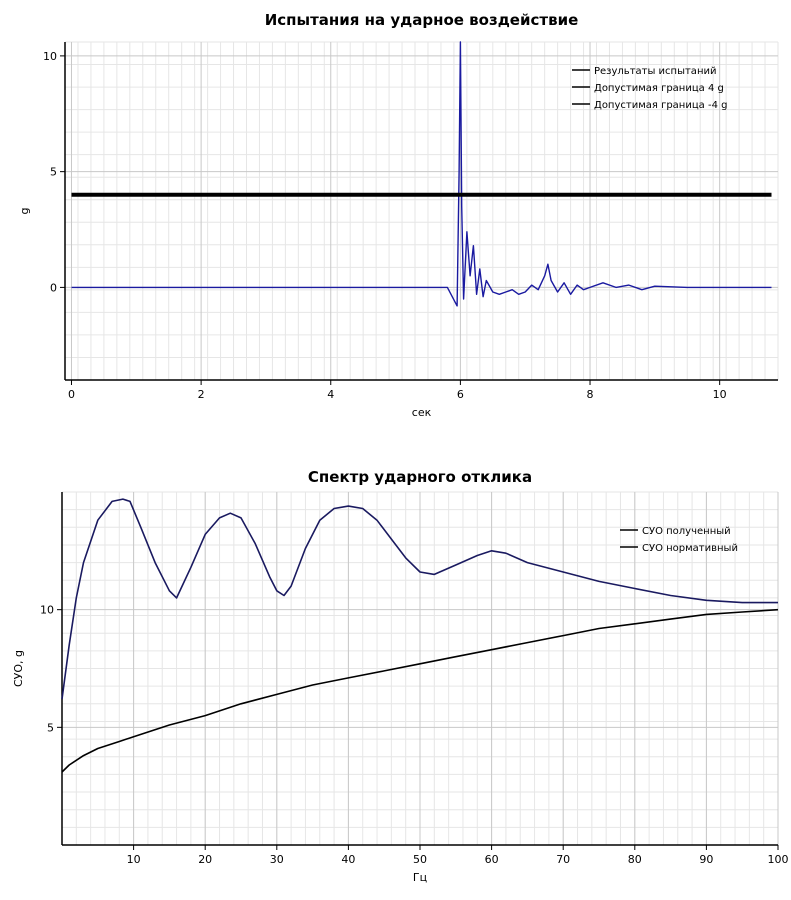  What do you see at coordinates (706, 859) in the screenshot?
I see `x-tick-label: 90` at bounding box center [706, 859].